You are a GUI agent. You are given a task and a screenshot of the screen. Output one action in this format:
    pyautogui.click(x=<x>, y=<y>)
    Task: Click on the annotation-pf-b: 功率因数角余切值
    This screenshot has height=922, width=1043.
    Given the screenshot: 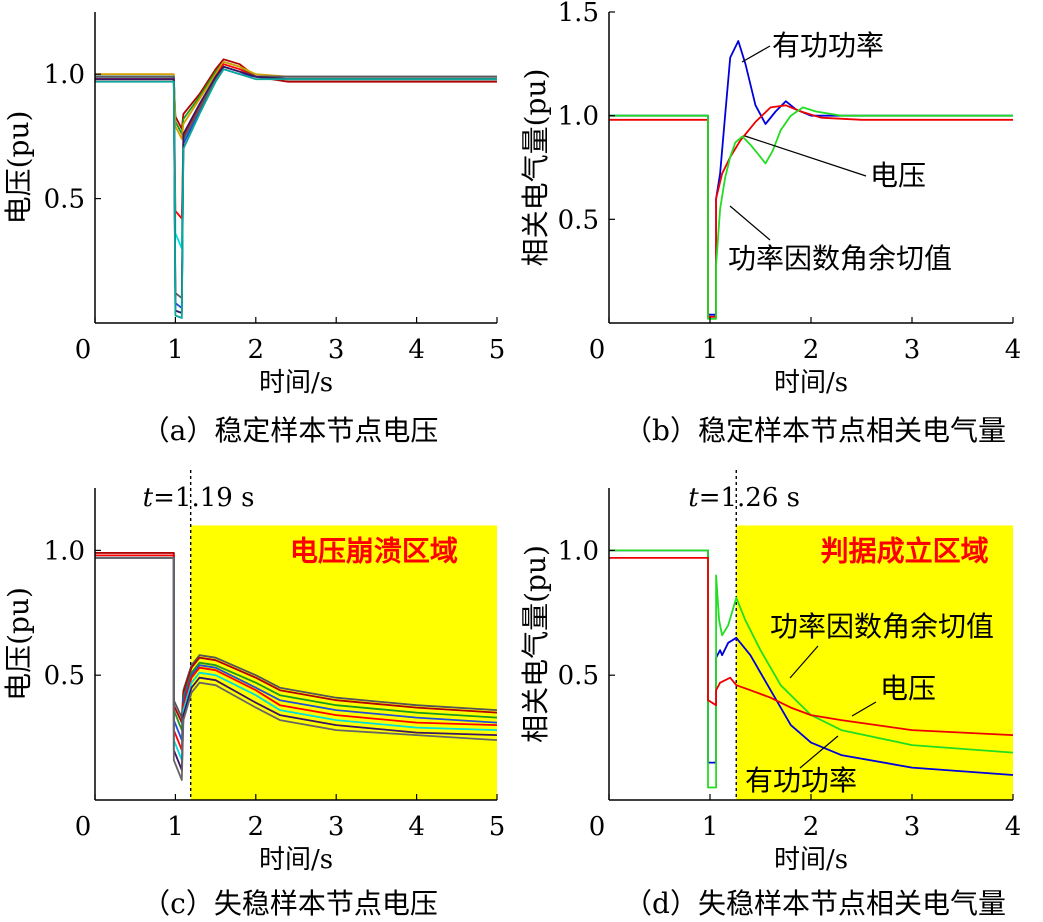 What is the action you would take?
    pyautogui.click(x=840, y=258)
    